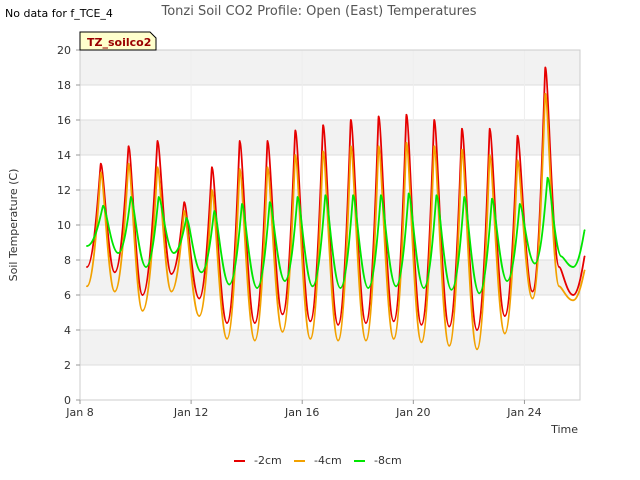  What do you see at coordinates (118, 41) in the screenshot?
I see `site-label-box: TZ_soilco2` at bounding box center [118, 41].